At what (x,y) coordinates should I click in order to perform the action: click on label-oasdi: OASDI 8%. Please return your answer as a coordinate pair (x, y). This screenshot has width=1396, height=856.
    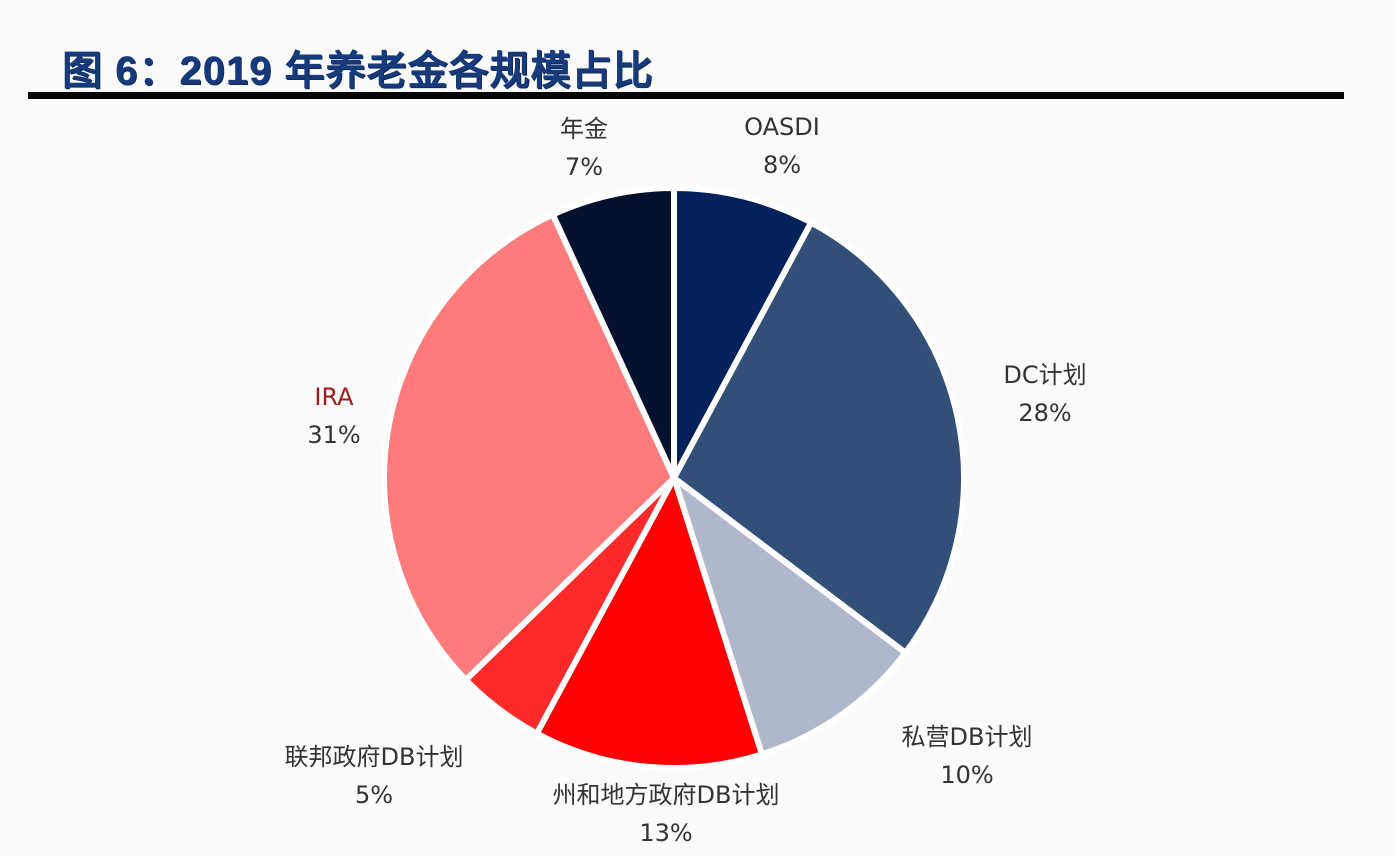
    Looking at the image, I should click on (782, 146).